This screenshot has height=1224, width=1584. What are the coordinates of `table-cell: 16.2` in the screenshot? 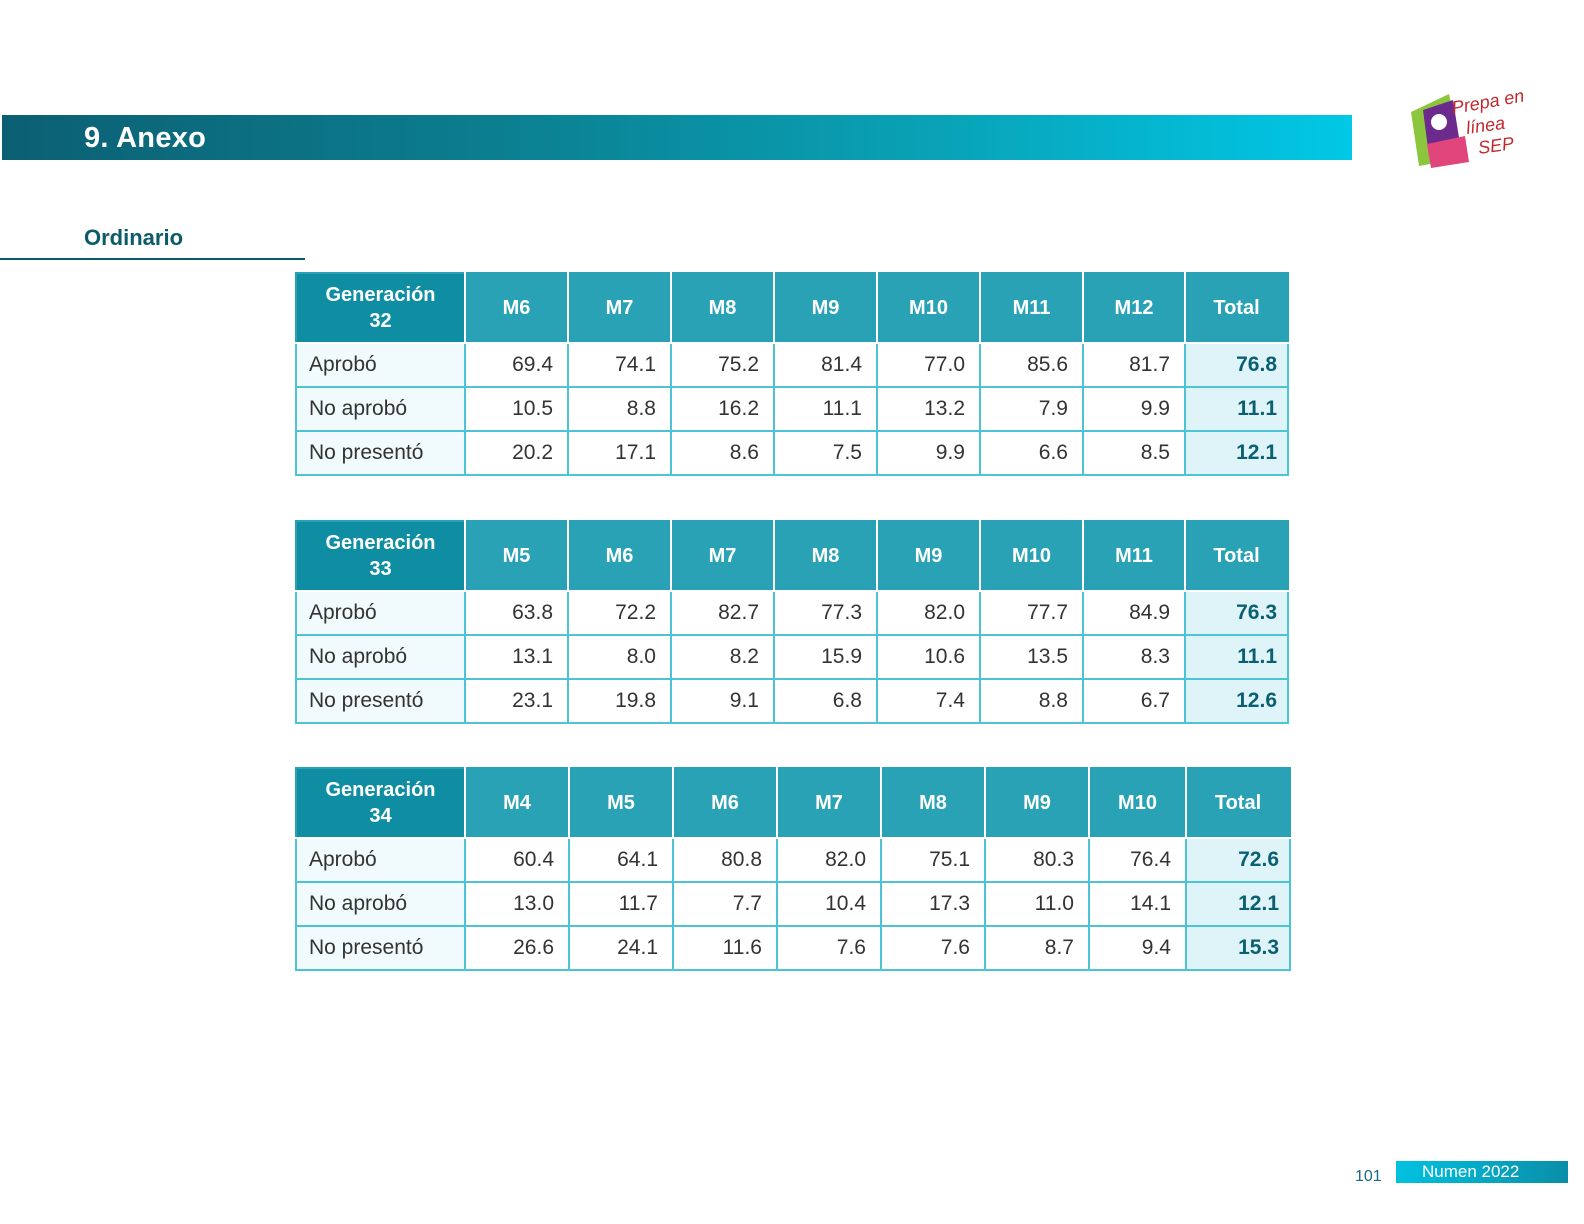 It's located at (722, 409).